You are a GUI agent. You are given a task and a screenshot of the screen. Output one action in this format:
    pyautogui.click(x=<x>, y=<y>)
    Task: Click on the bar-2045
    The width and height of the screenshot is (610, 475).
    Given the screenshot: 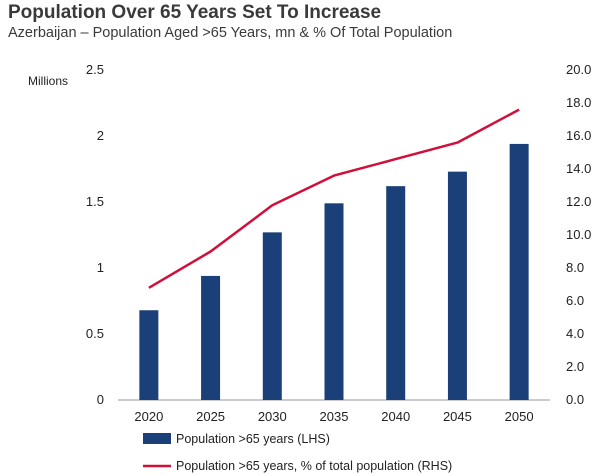 What is the action you would take?
    pyautogui.click(x=457, y=285)
    